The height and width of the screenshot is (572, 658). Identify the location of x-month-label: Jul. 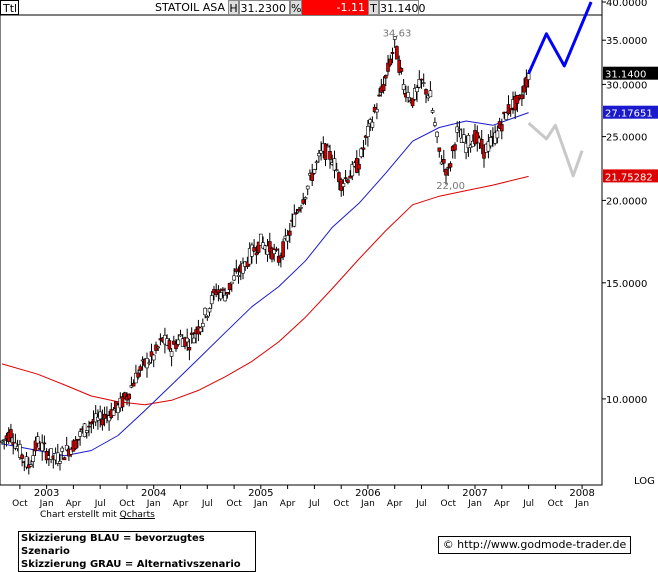
(314, 504).